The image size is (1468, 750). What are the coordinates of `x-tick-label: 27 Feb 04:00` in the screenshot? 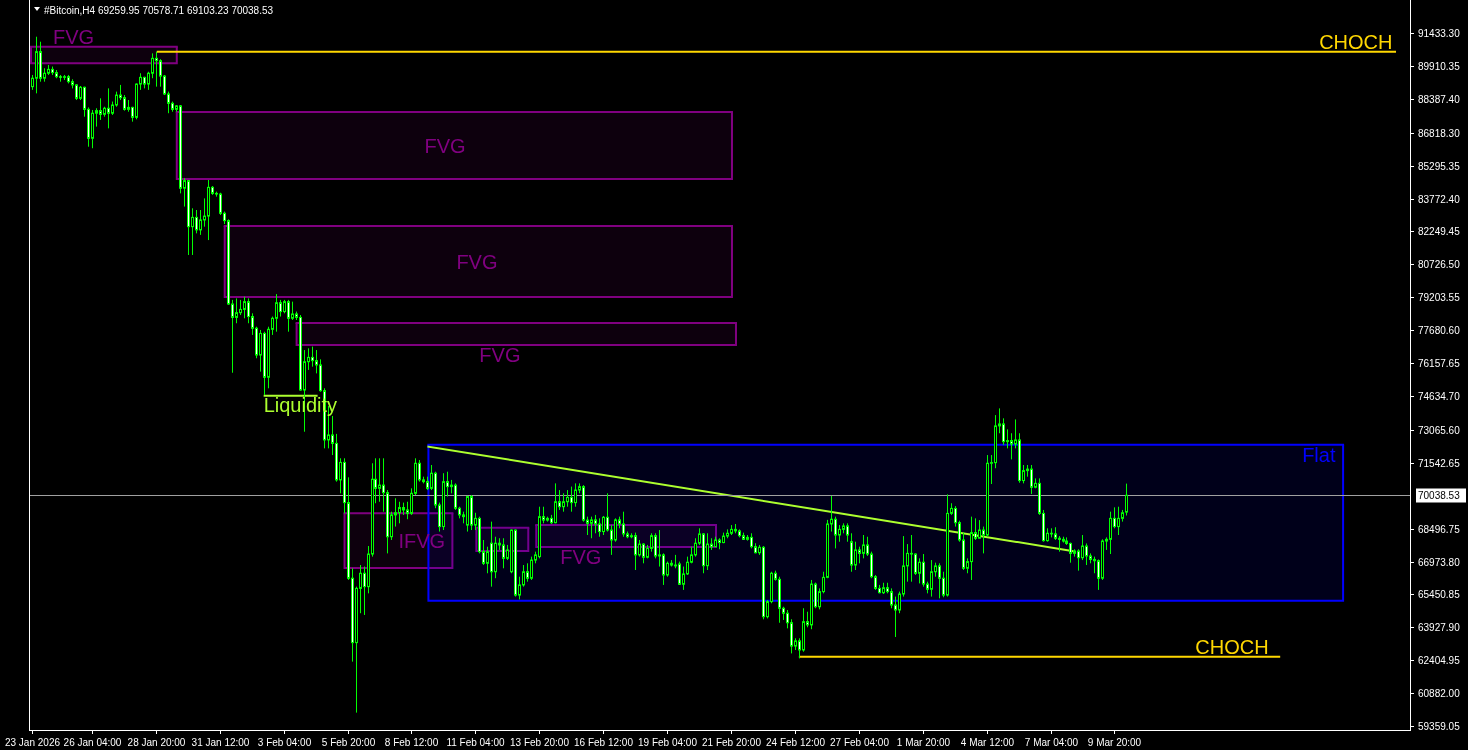 It's located at (860, 742).